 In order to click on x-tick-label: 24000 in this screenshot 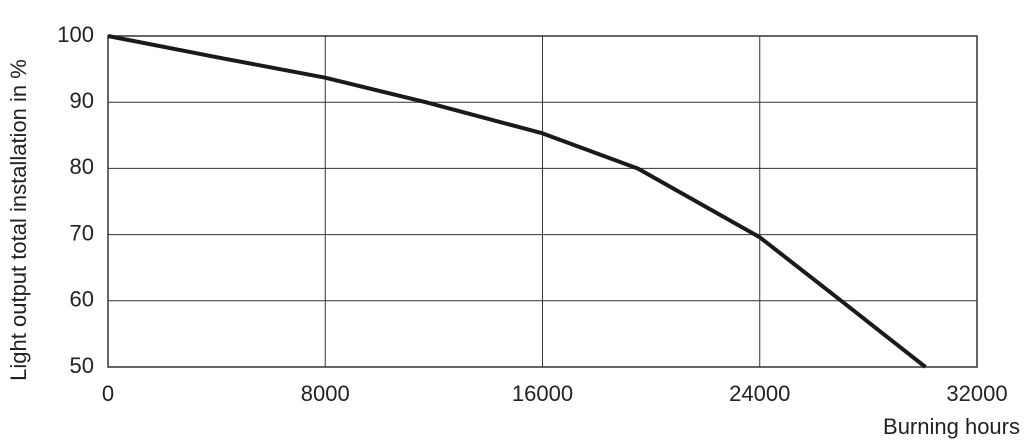, I will do `click(759, 393)`.